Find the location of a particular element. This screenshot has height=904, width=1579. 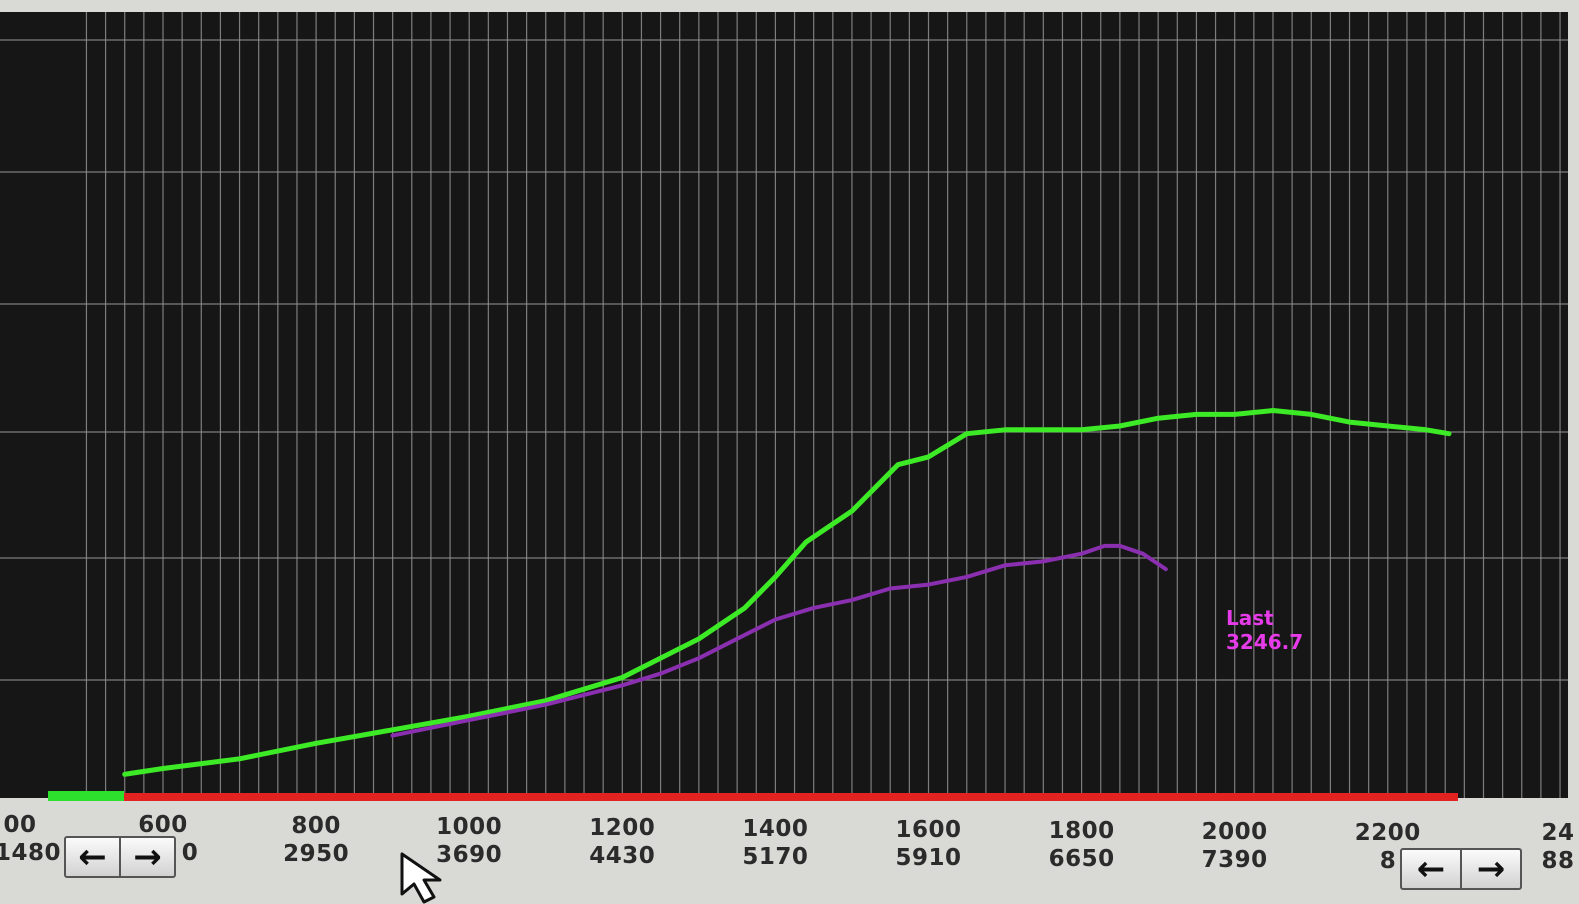

x-tick-label-edge: 00 is located at coordinates (20, 825).